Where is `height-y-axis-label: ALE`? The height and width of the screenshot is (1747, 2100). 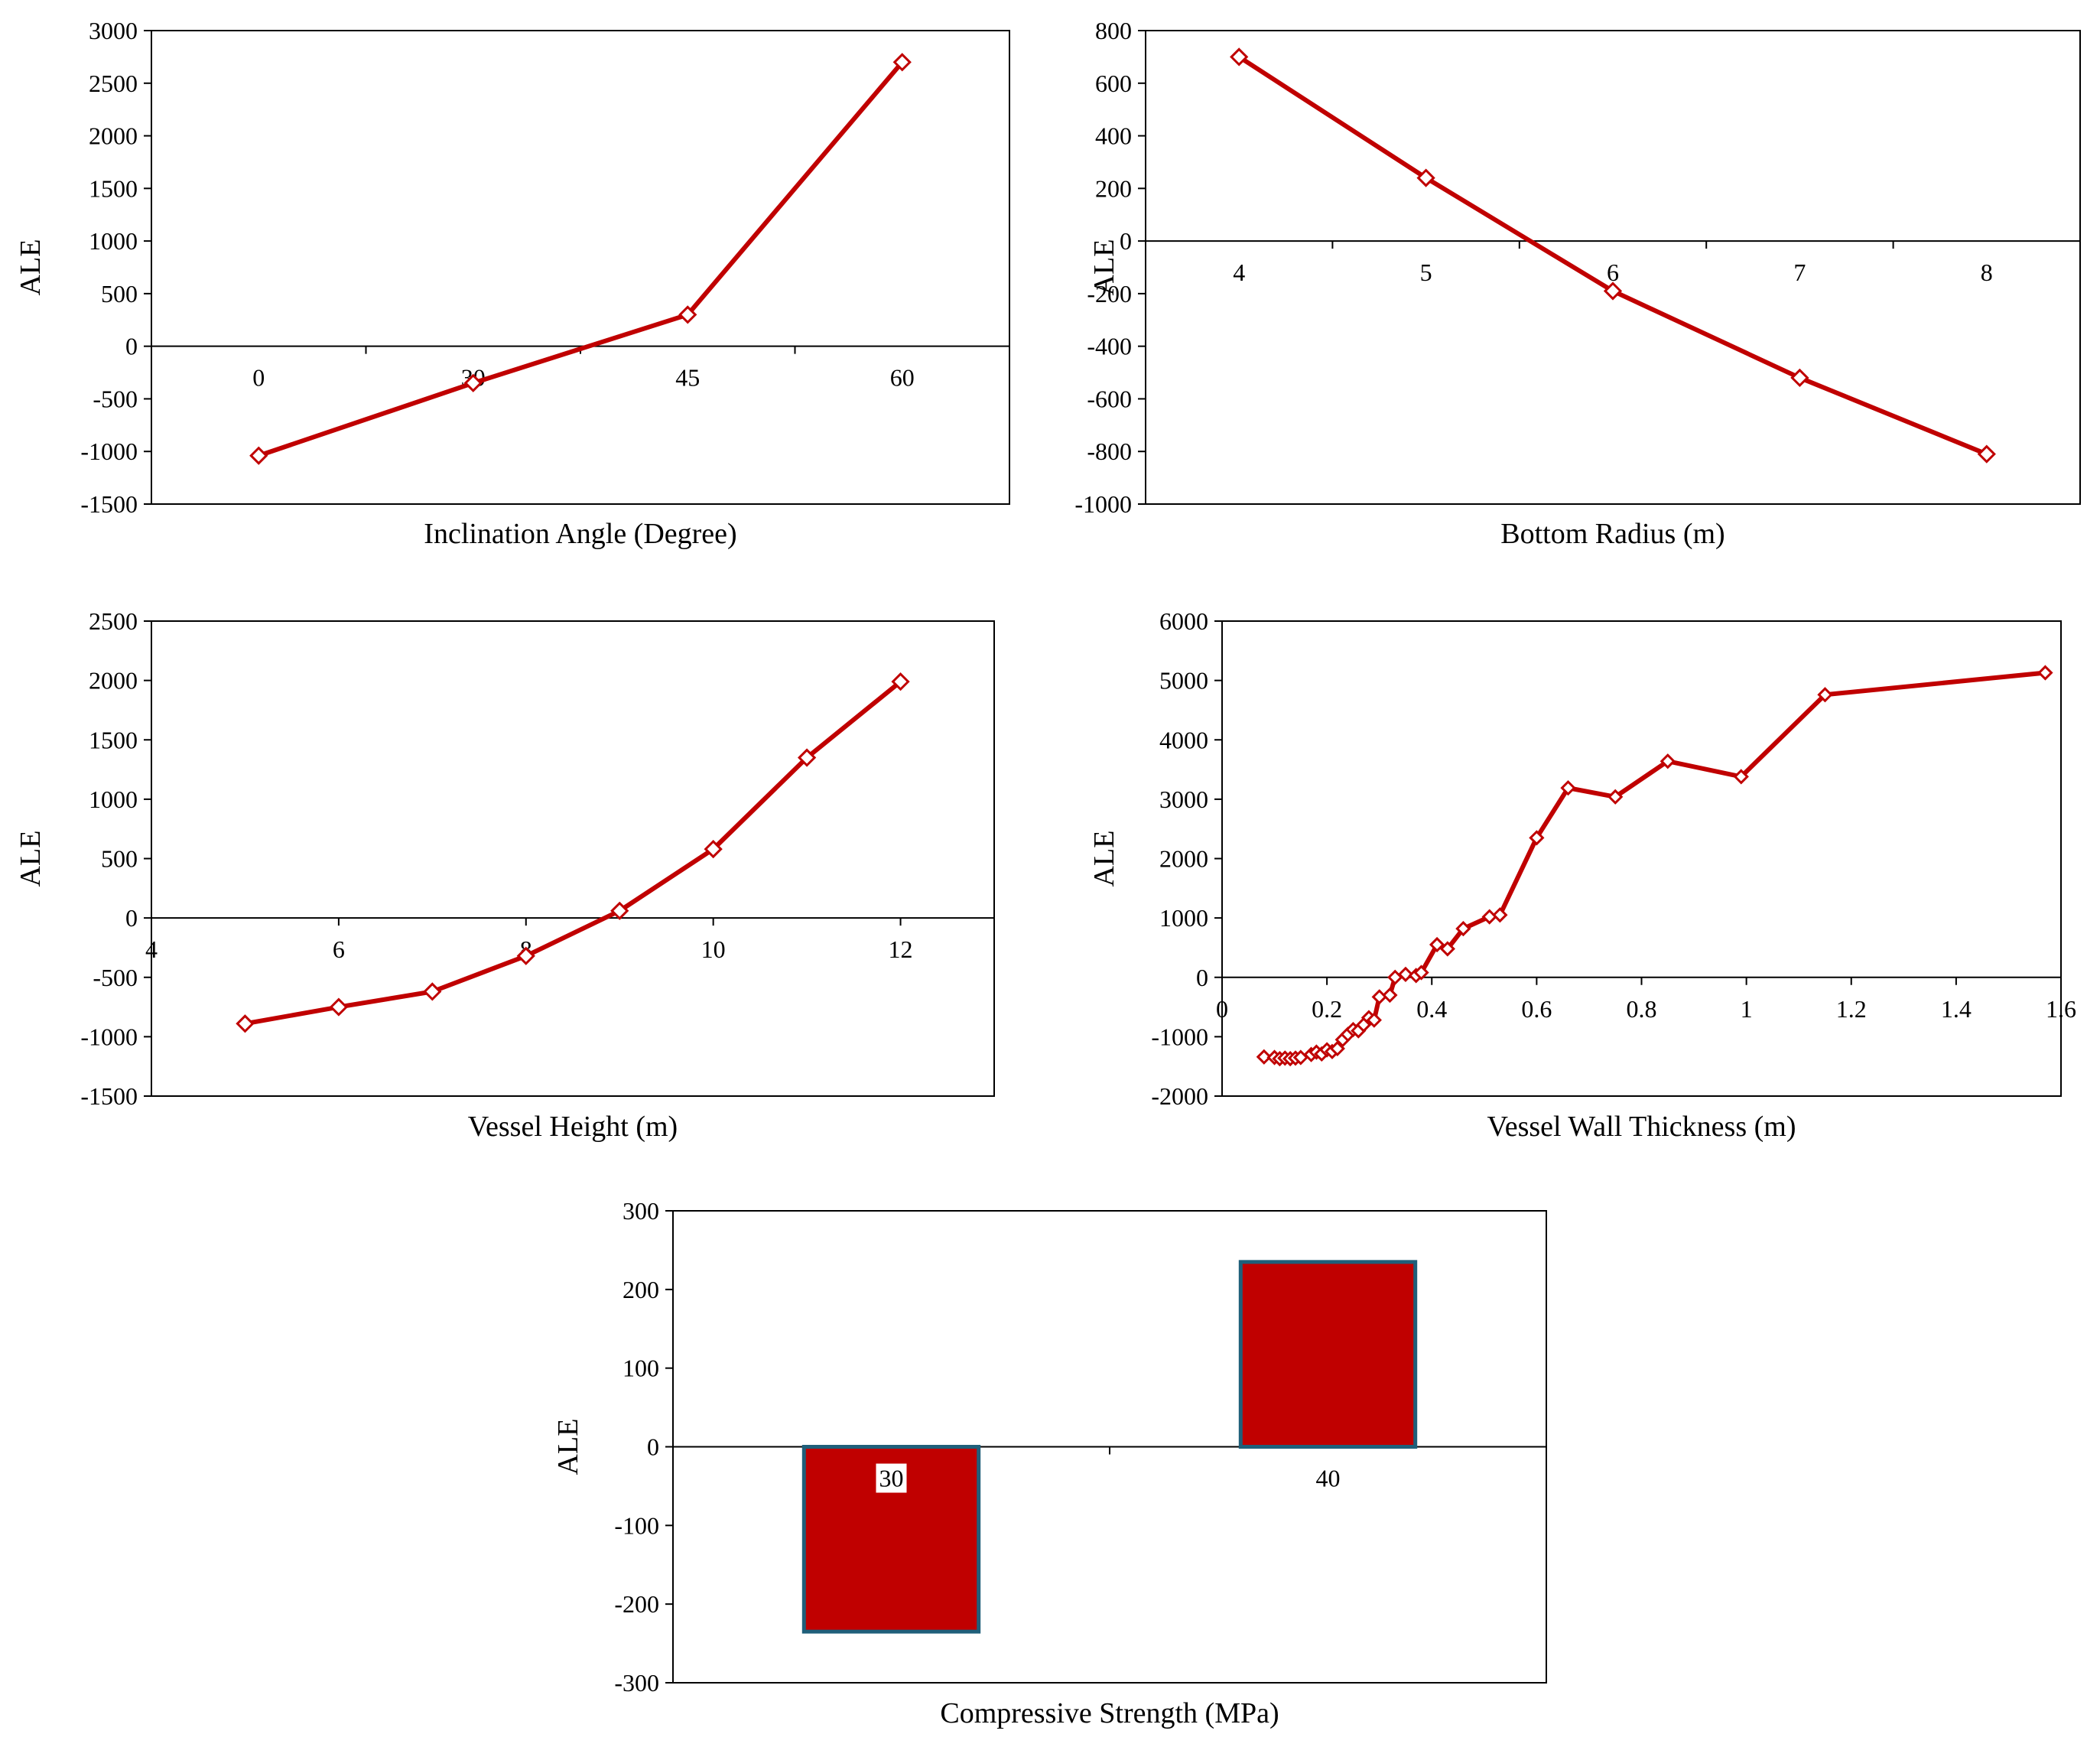 height-y-axis-label: ALE is located at coordinates (31, 859).